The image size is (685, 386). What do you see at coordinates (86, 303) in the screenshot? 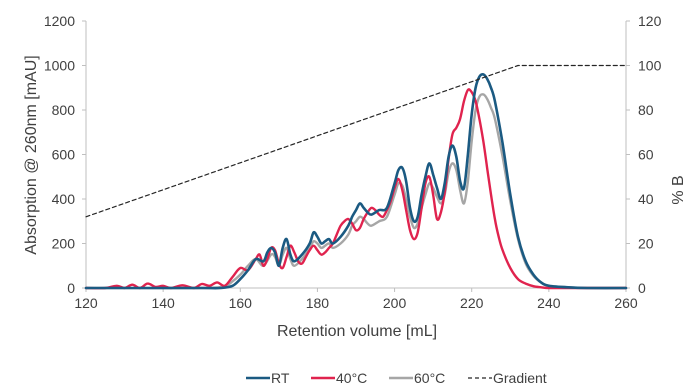
I see `x-tick-label: 120` at bounding box center [86, 303].